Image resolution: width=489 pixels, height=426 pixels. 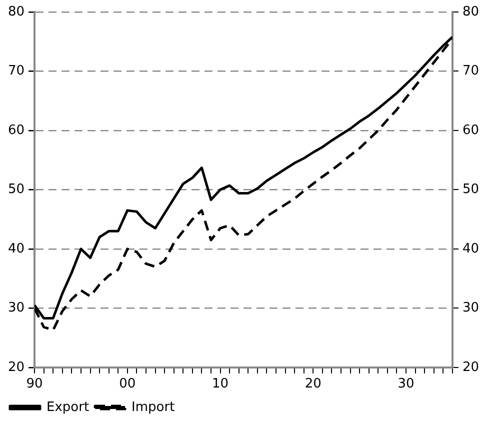 I want to click on y2-tick-label: 50, so click(x=16, y=190).